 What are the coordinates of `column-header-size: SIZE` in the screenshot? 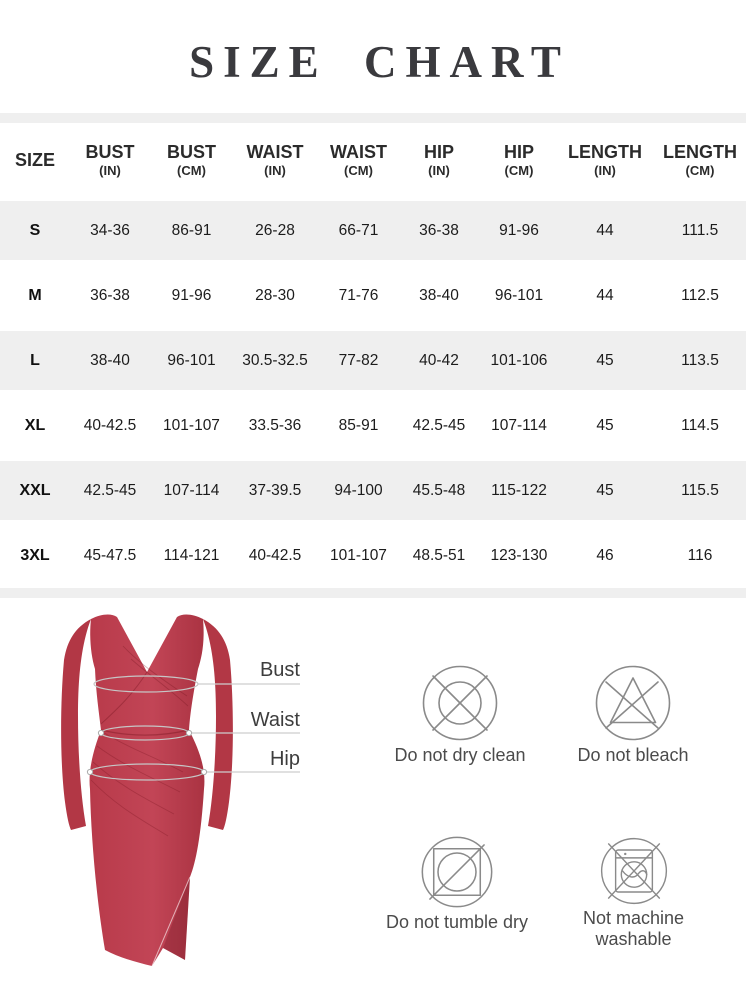 It's located at (35, 160).